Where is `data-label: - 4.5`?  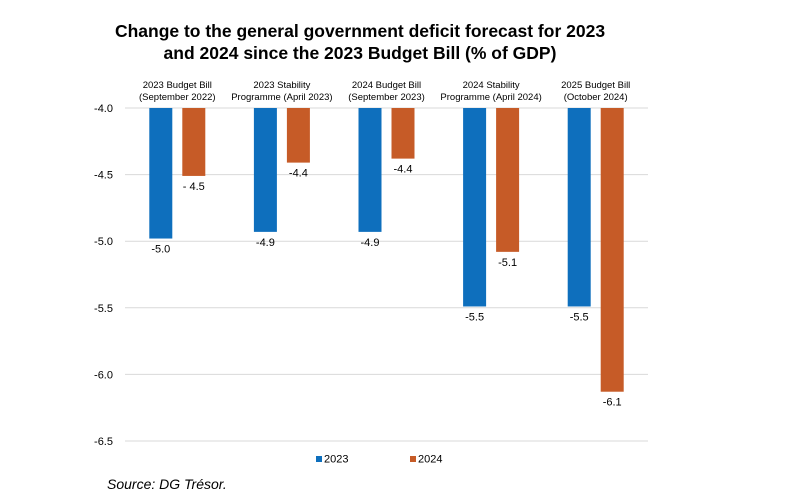
data-label: - 4.5 is located at coordinates (194, 187).